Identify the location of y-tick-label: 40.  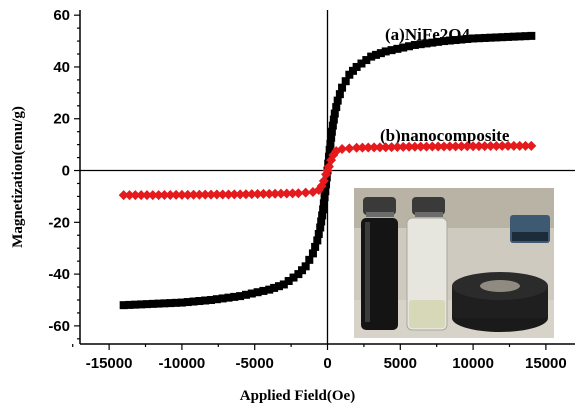
(61, 67).